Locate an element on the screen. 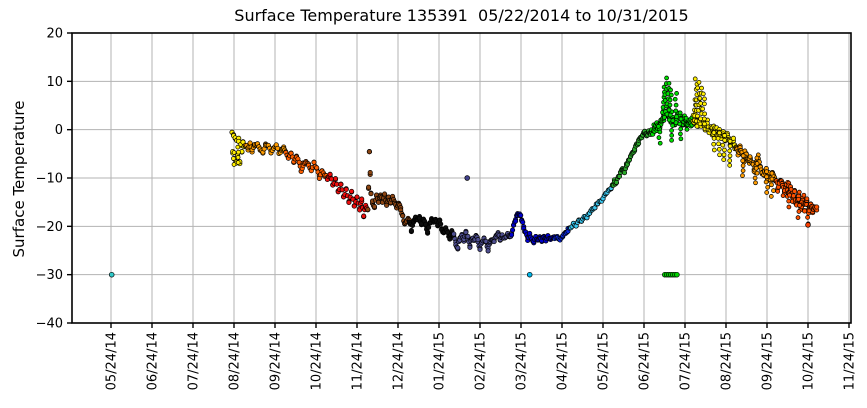 The width and height of the screenshot is (867, 408). x-tick-label: 08/24/14 is located at coordinates (235, 361).